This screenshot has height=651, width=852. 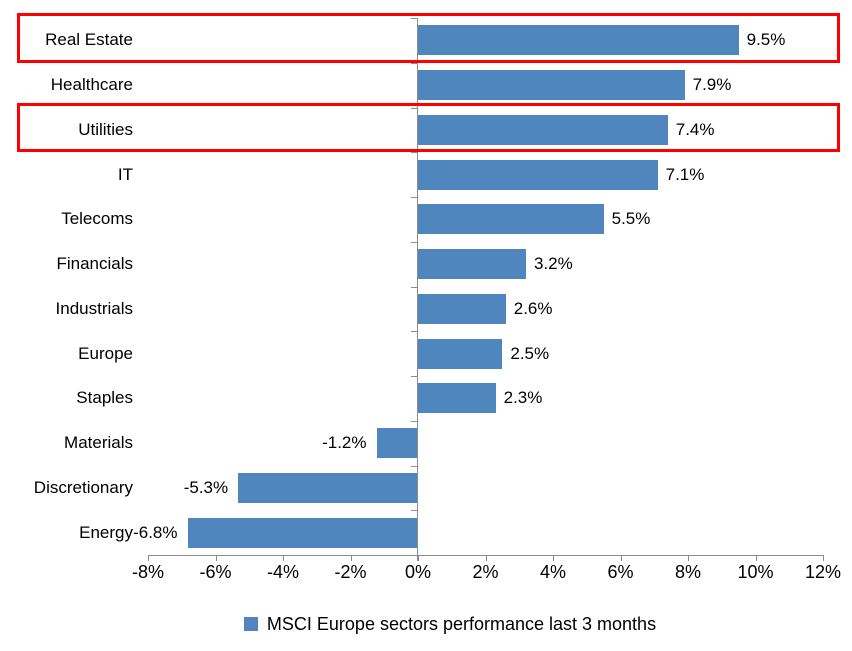 I want to click on category-label: Europe, so click(x=105, y=353).